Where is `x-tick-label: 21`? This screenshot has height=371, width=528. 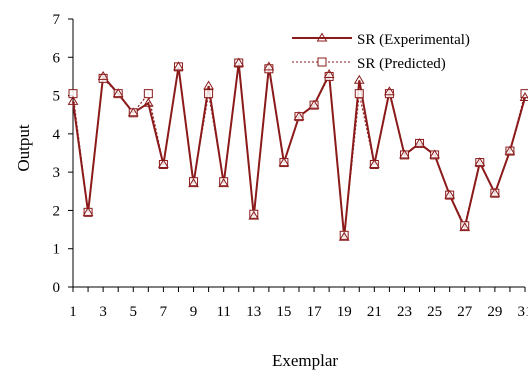 x-tick-label: 21 is located at coordinates (374, 312).